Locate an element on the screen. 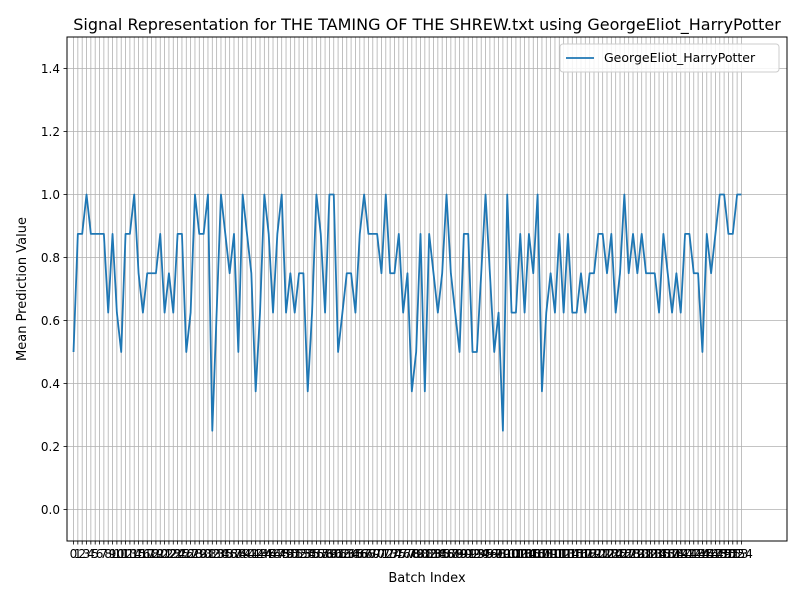 The image size is (800, 604). x-tick-label: 134 is located at coordinates (654, 554).